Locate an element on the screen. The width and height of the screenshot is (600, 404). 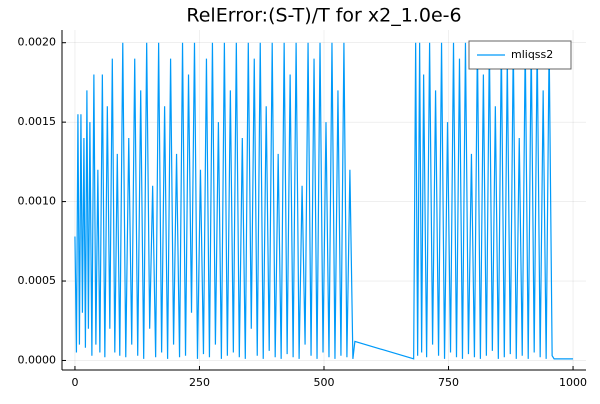
legend-label: mliqss2 is located at coordinates (532, 54).